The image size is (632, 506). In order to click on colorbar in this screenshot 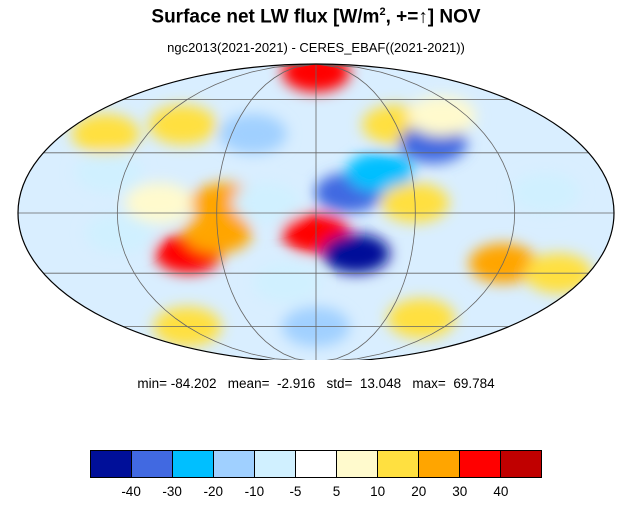, I will do `click(316, 464)`.